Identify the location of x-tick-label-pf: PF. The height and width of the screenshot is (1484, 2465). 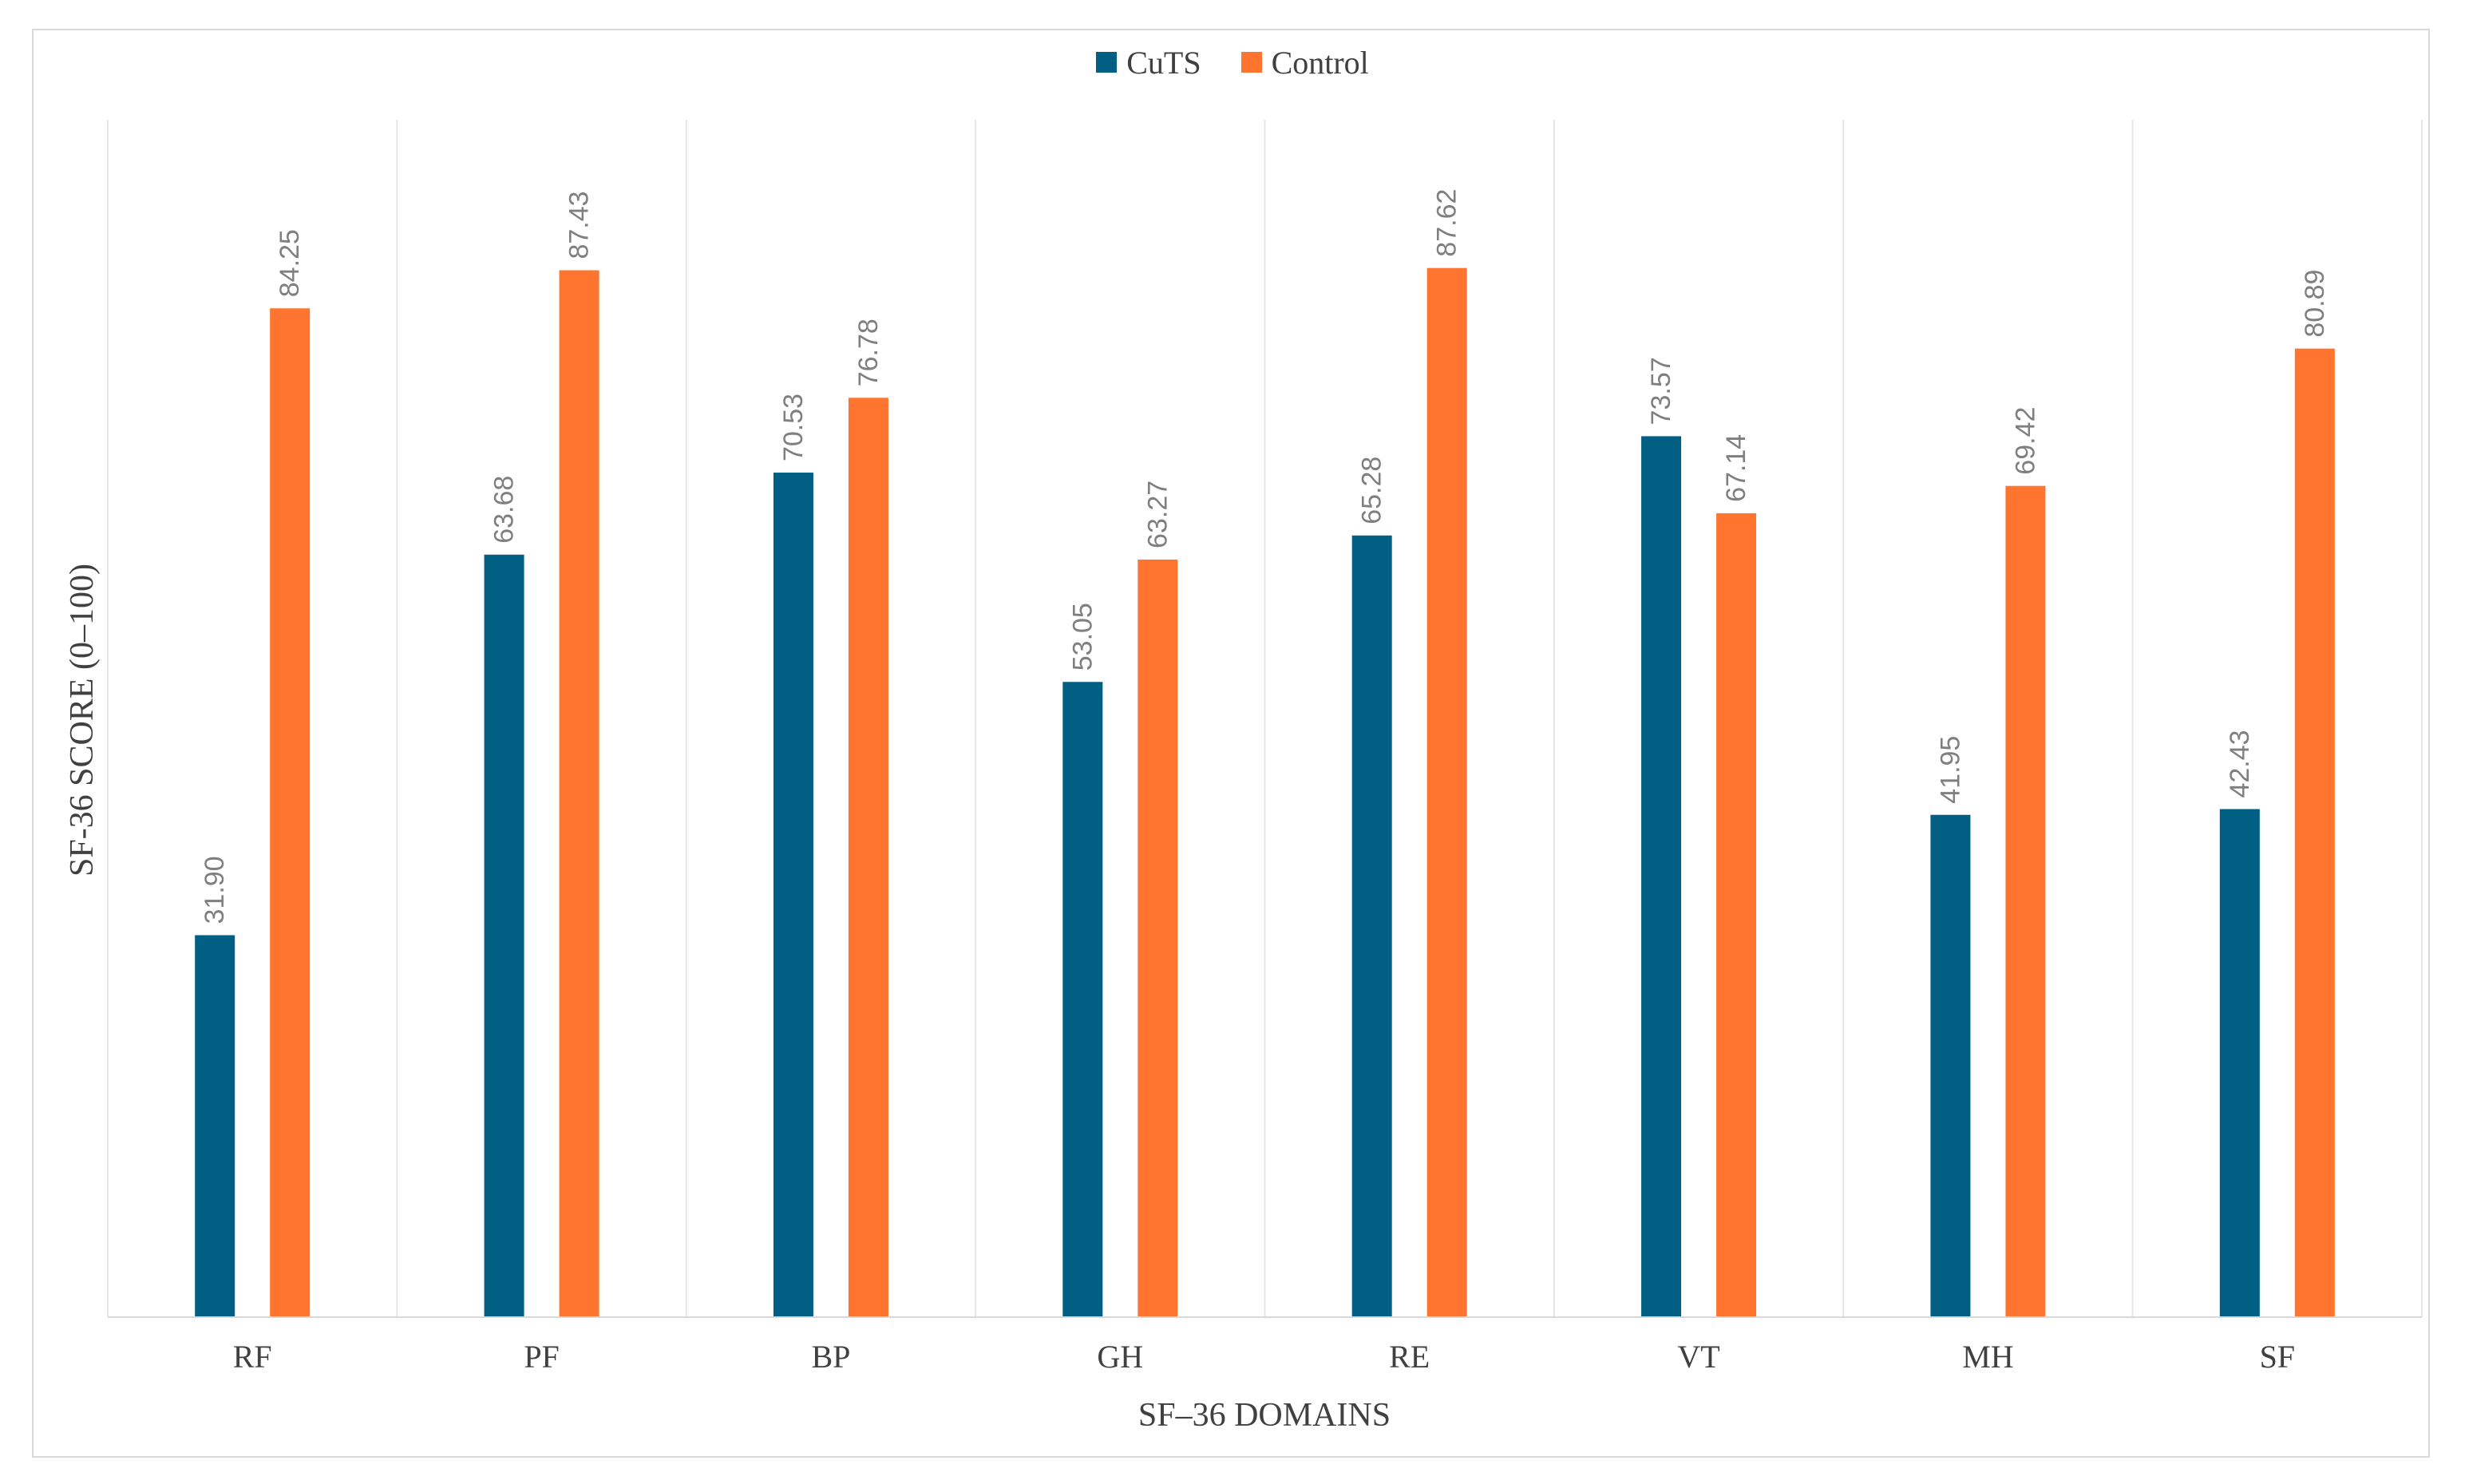
(542, 1357).